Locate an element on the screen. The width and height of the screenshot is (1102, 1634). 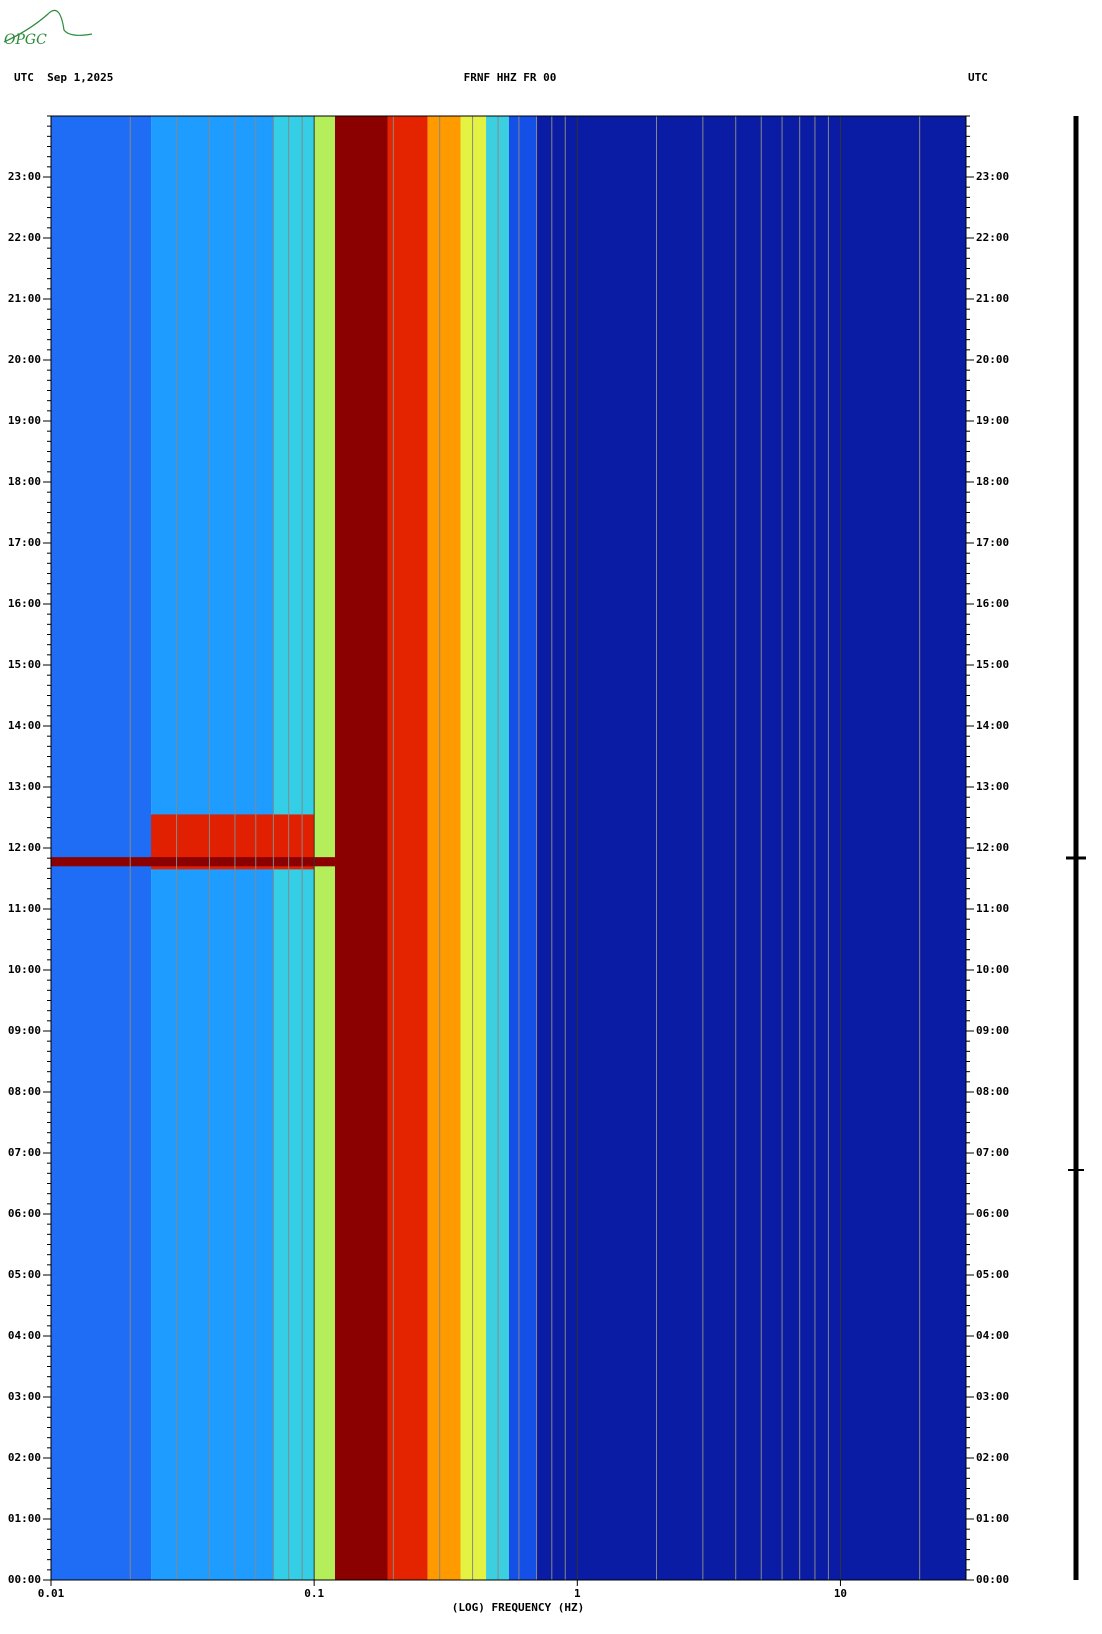
x-tick-label: 1 is located at coordinates (577, 1593).